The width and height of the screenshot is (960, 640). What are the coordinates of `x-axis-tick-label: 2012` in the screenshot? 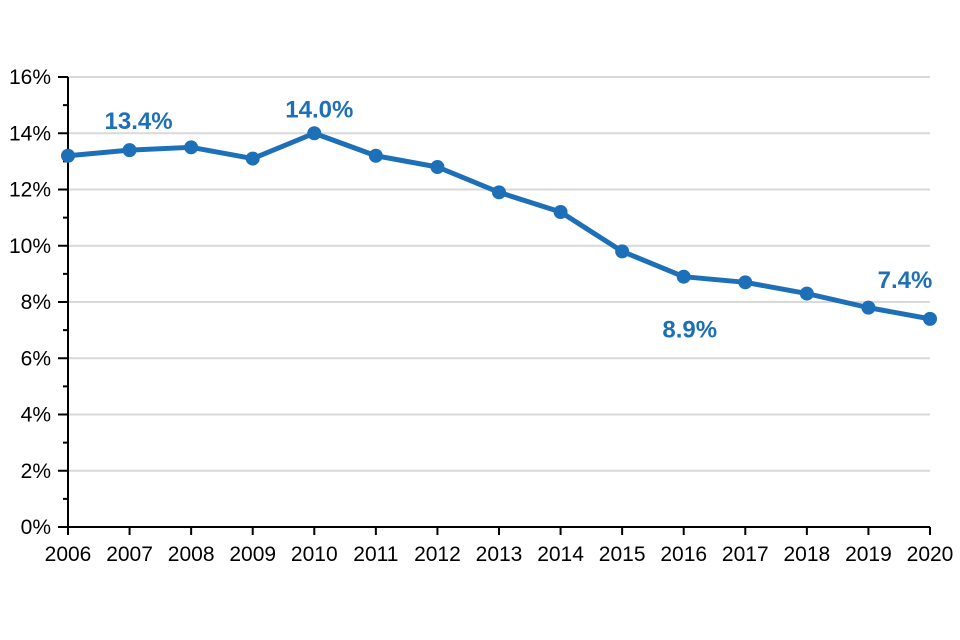 It's located at (437, 554).